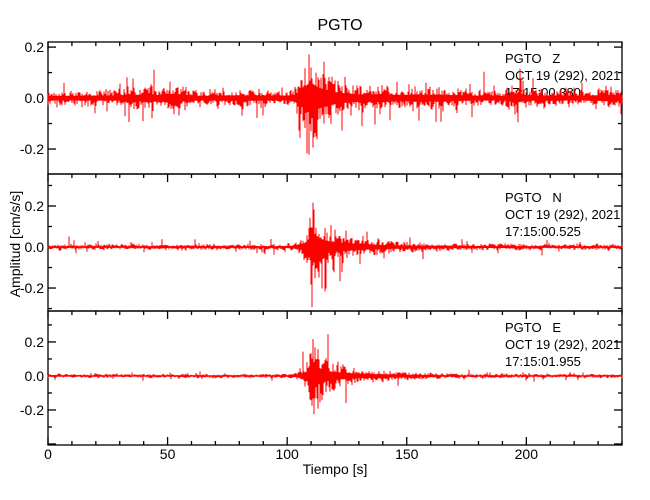 This screenshot has width=650, height=500. Describe the element at coordinates (533, 197) in the screenshot. I see `channel-id-label-n: PGTO N` at that location.